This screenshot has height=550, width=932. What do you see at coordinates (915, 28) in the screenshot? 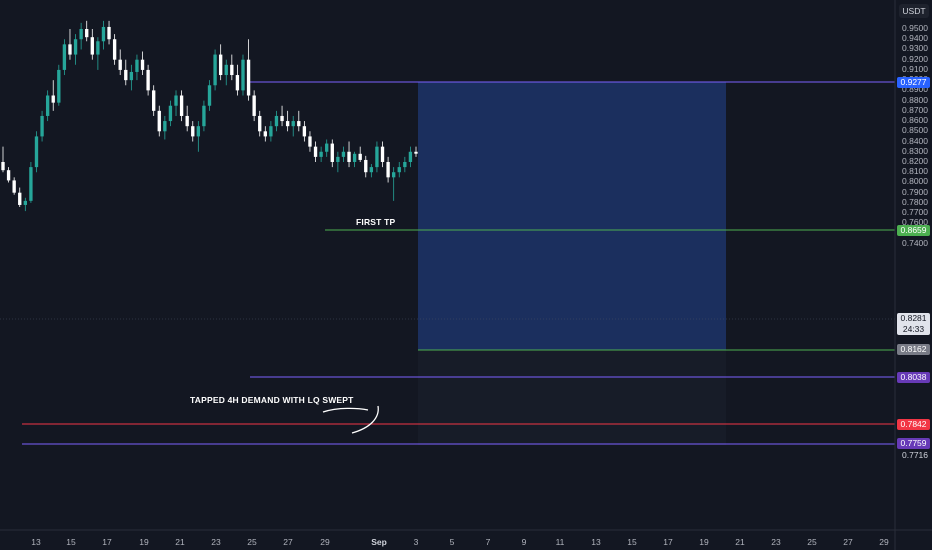
I see `price-tick-label: 0.9500` at bounding box center [915, 28].